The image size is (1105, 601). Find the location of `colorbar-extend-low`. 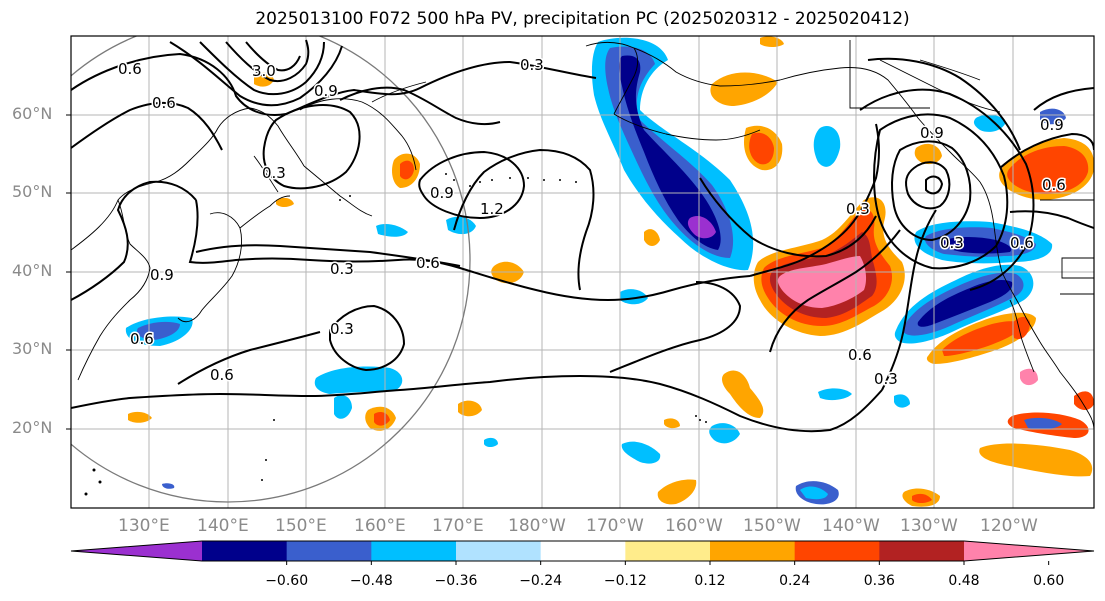

colorbar-extend-low is located at coordinates (136, 551).